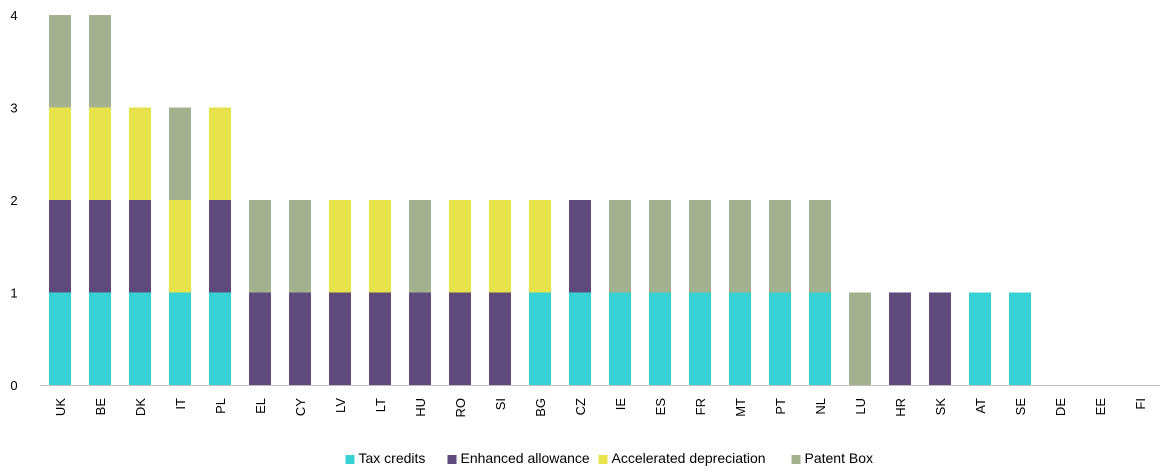 This screenshot has width=1168, height=475. Describe the element at coordinates (839, 458) in the screenshot. I see `legend-label-patent-box: Patent Box` at that location.